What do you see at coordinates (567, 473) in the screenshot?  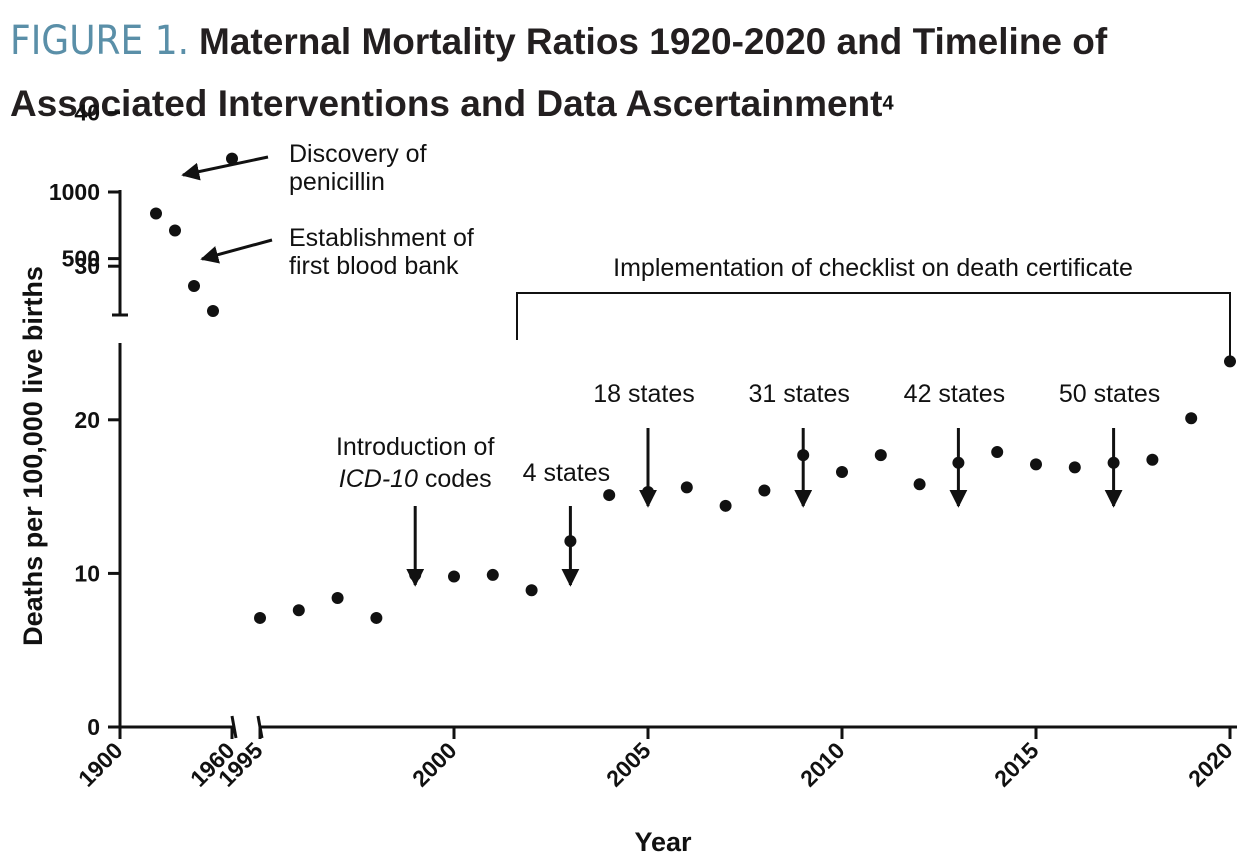 I see `annotation-states-label: 4 states` at bounding box center [567, 473].